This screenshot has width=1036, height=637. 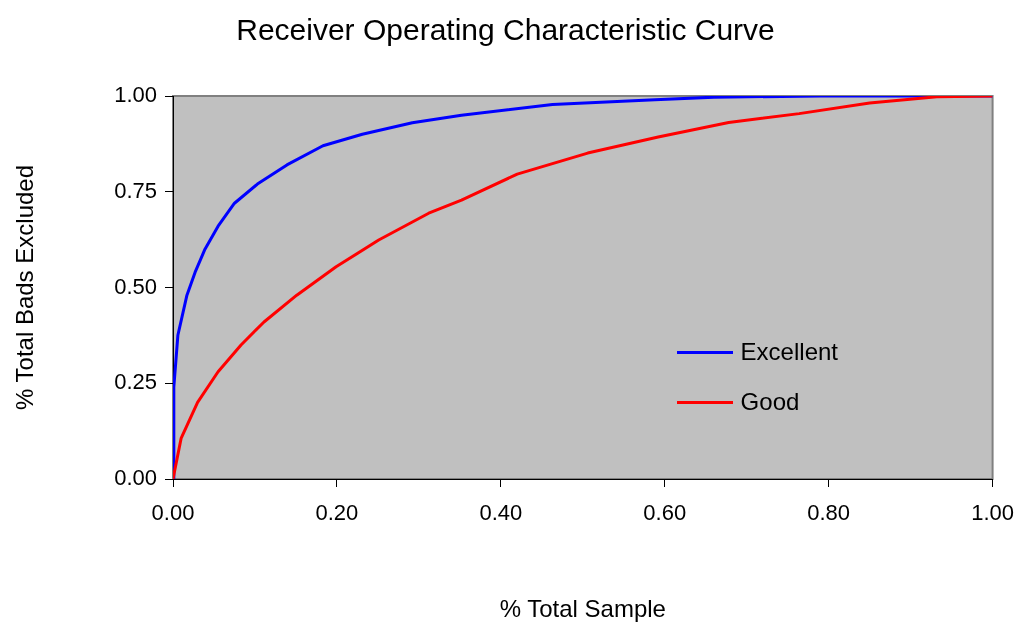 What do you see at coordinates (770, 402) in the screenshot?
I see `legend-label: Good` at bounding box center [770, 402].